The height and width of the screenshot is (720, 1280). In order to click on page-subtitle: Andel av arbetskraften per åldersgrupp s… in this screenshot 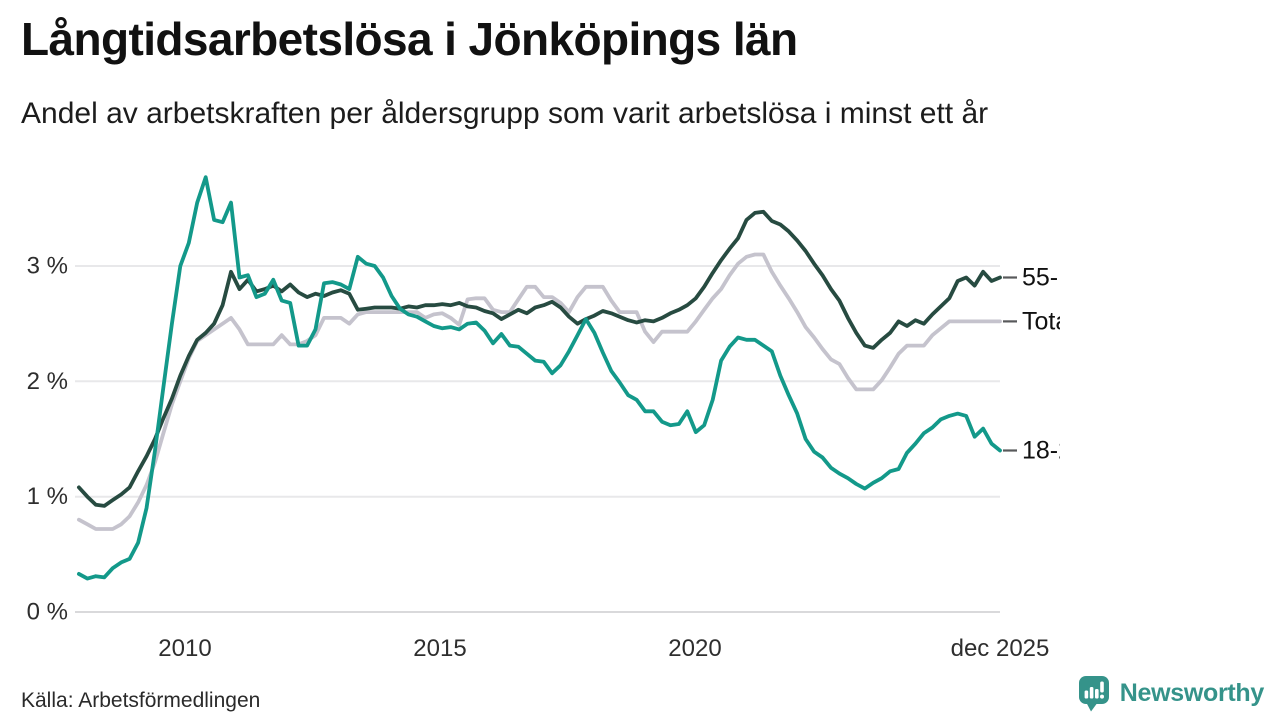, I will do `click(505, 113)`.